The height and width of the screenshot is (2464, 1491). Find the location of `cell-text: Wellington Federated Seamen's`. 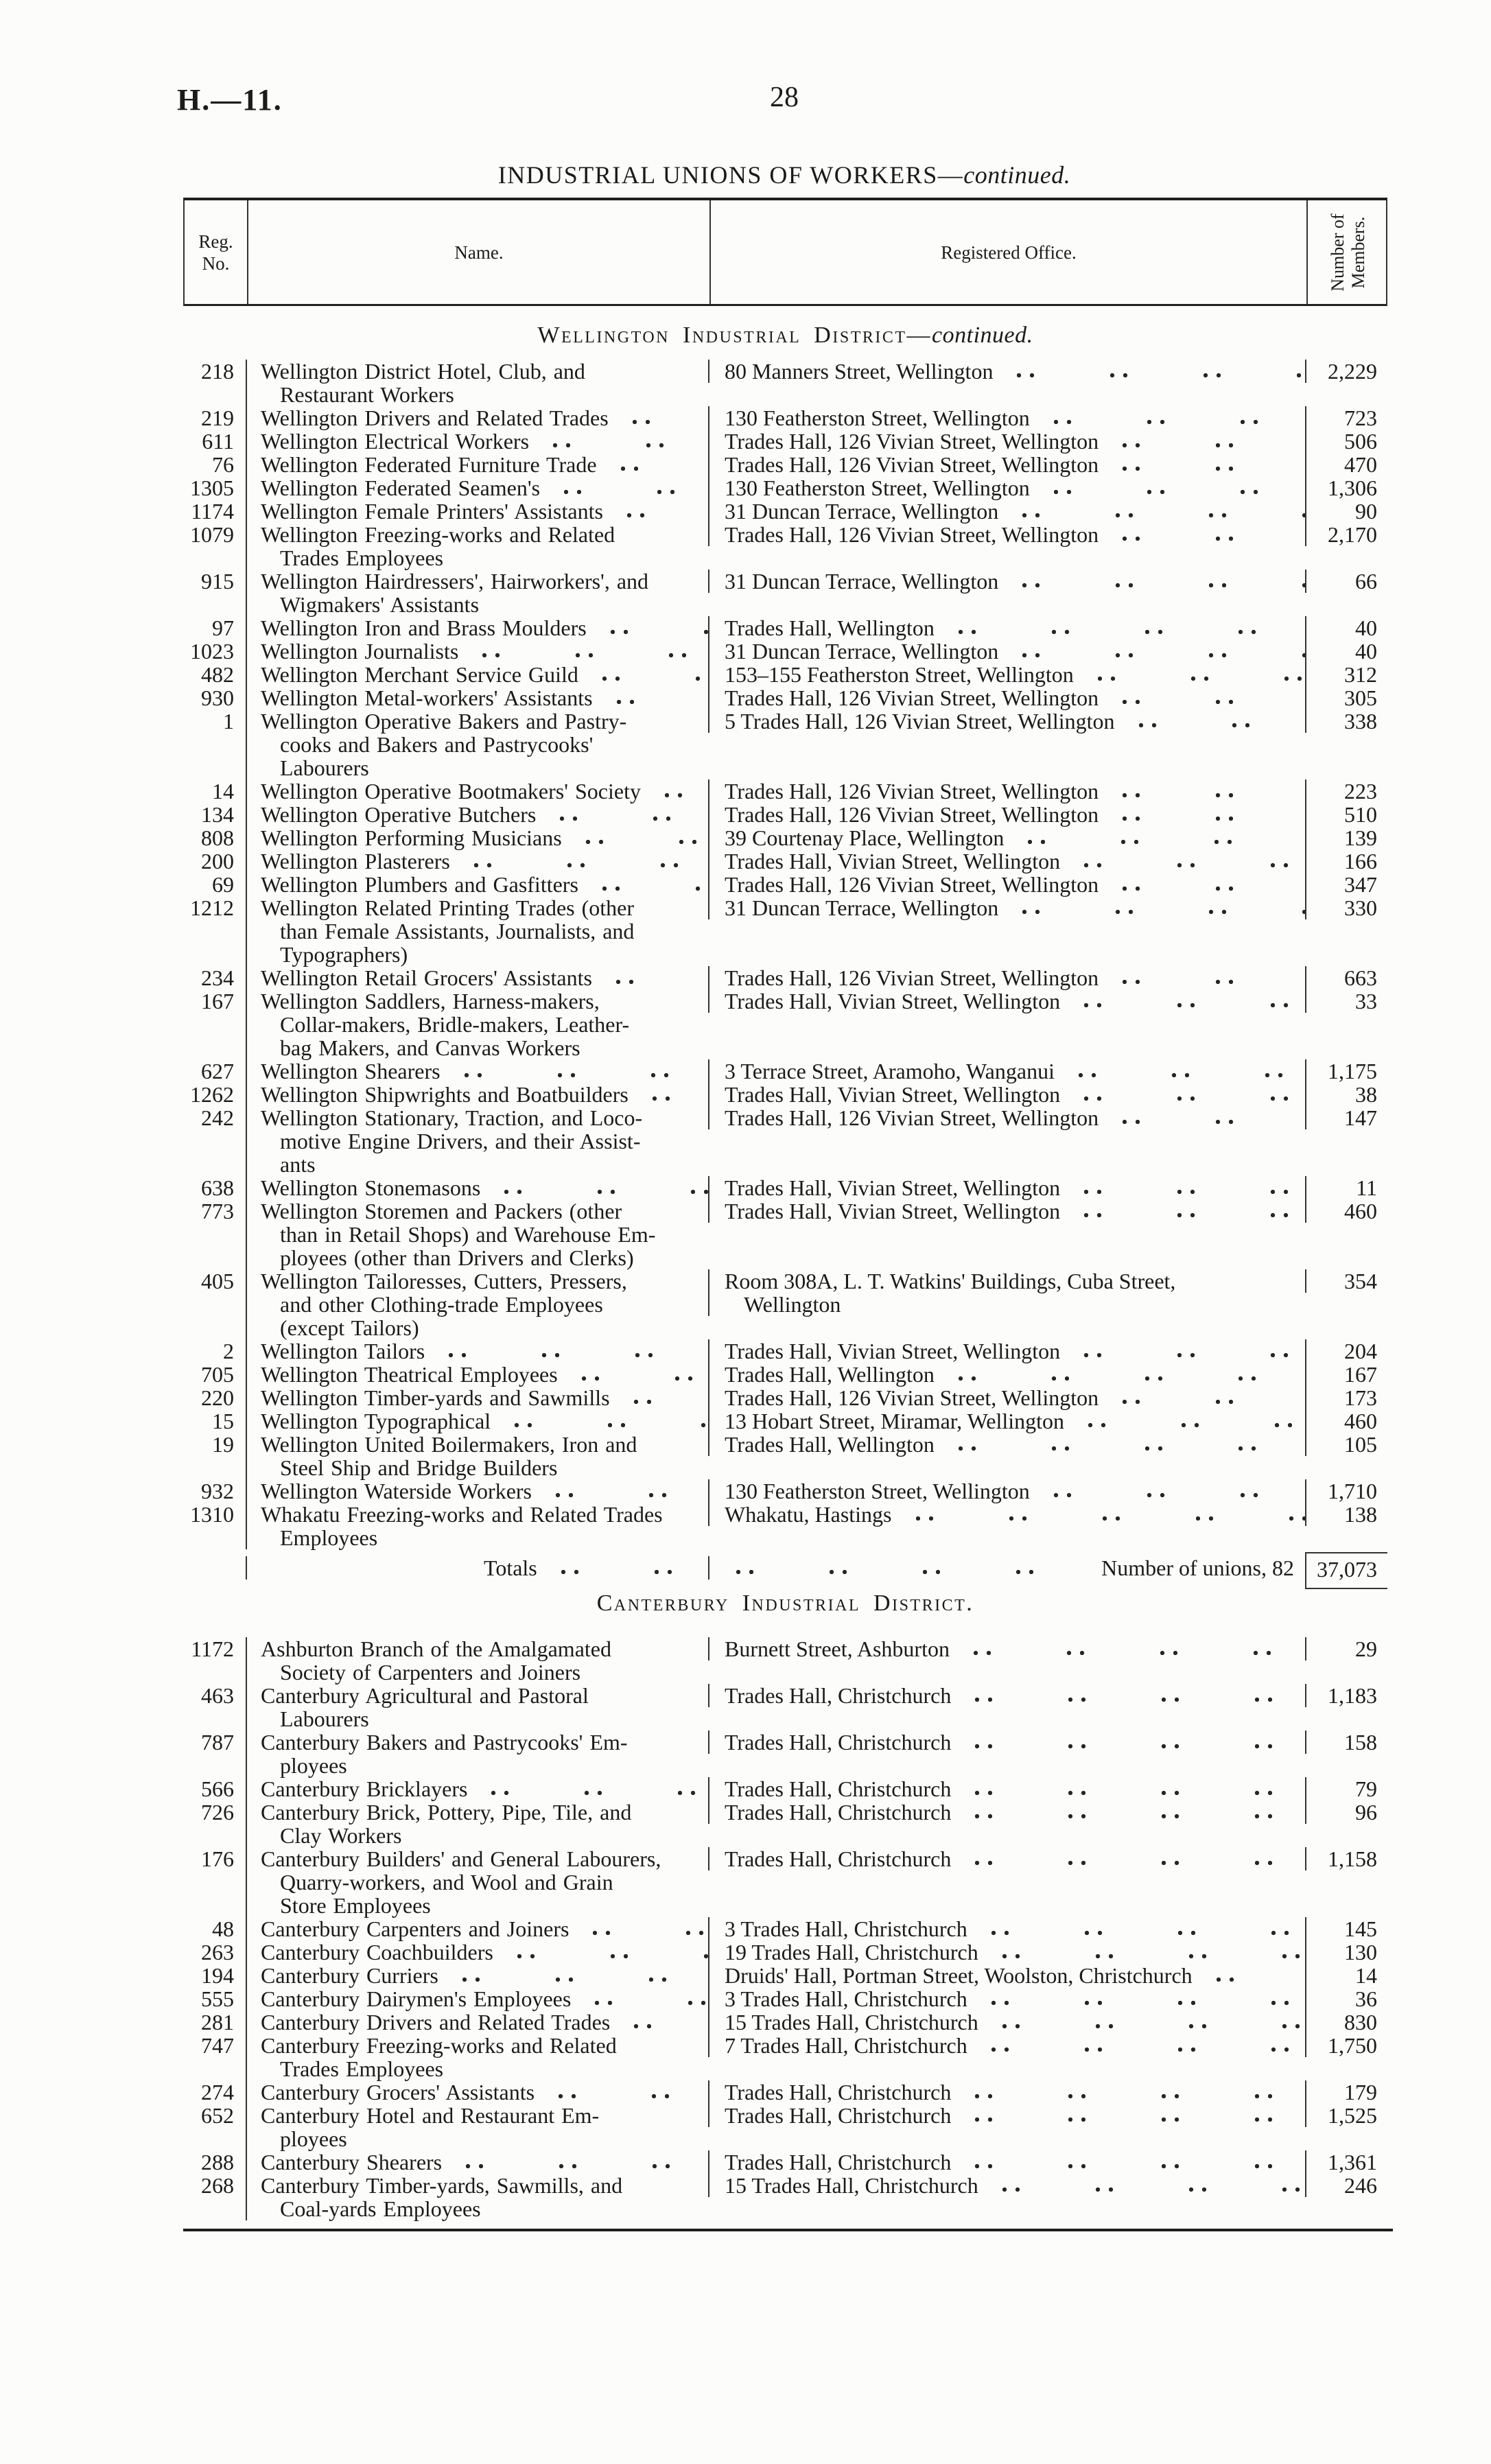

cell-text: Wellington Federated Seamen's is located at coordinates (401, 488).